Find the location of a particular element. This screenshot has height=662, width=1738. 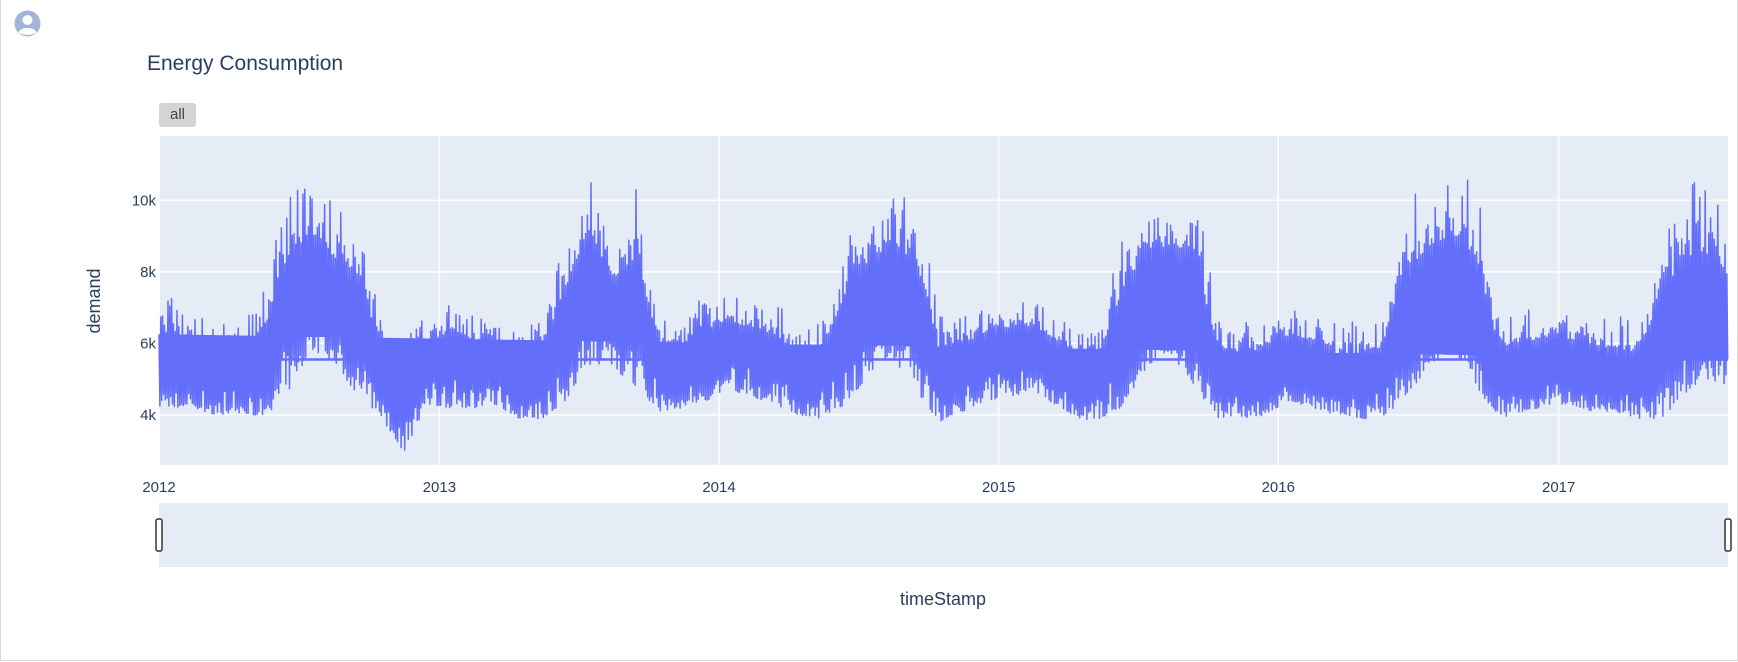

chart-title: Energy Consumption is located at coordinates (245, 63).